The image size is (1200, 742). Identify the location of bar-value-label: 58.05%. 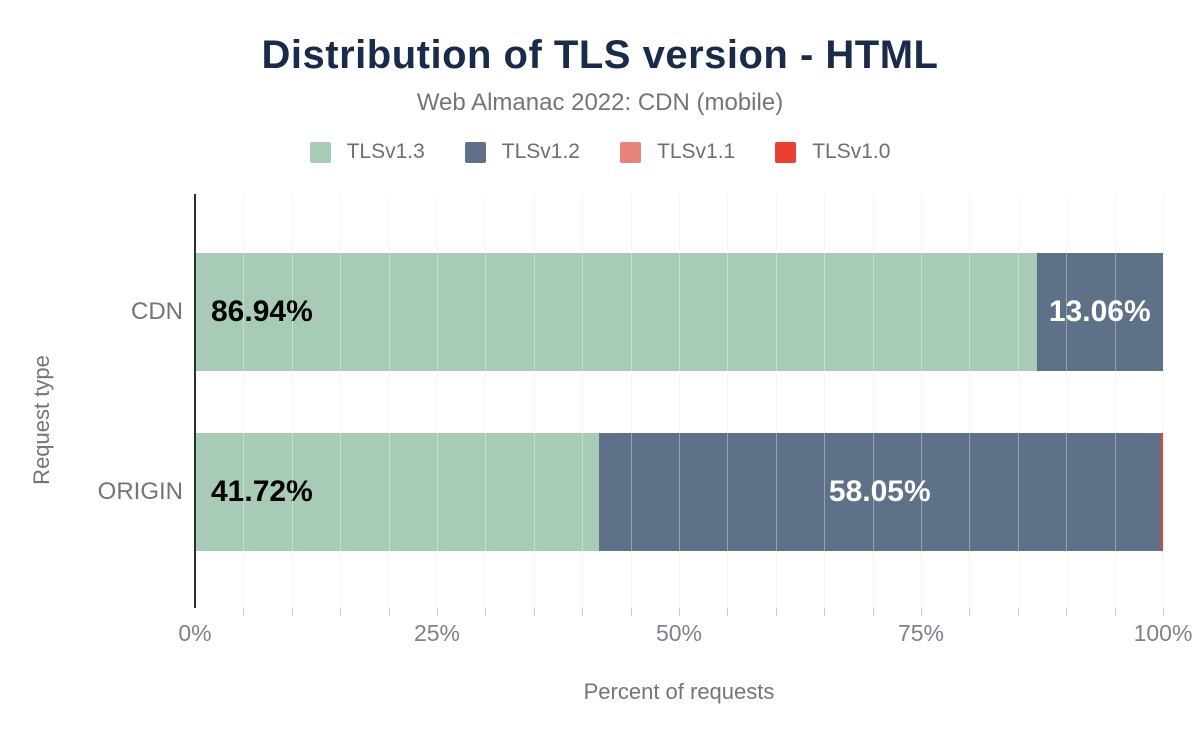
(879, 491).